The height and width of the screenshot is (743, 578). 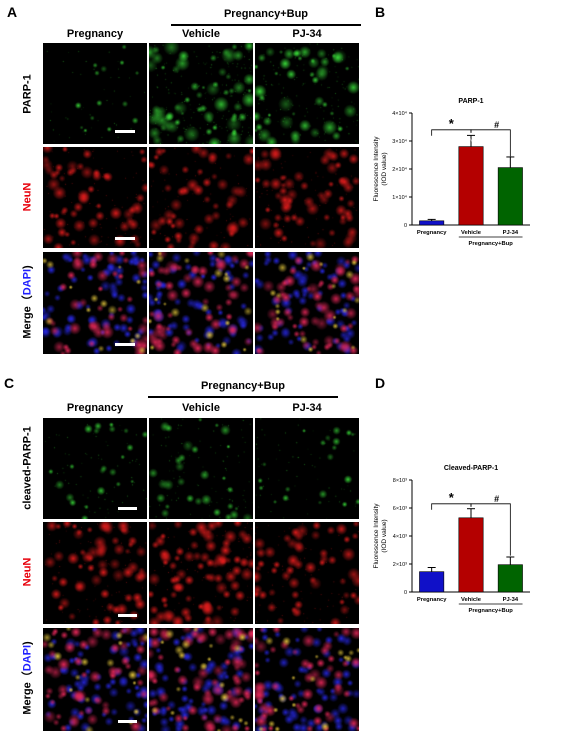 I want to click on micrograph-a-neun-pregnancy, so click(x=95, y=197).